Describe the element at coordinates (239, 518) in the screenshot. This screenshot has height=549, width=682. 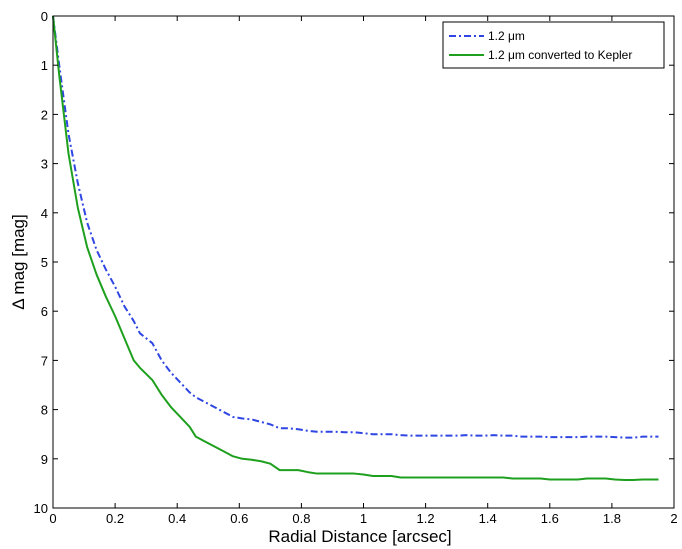
I see `x-tick-label: 0.6` at that location.